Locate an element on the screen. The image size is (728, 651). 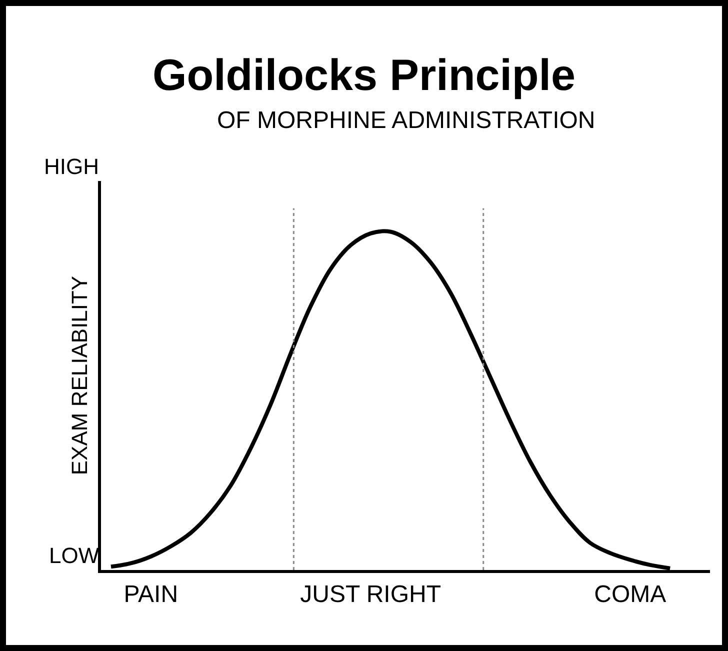
y-axis-title: EXAM RELIABILITY is located at coordinates (79, 376).